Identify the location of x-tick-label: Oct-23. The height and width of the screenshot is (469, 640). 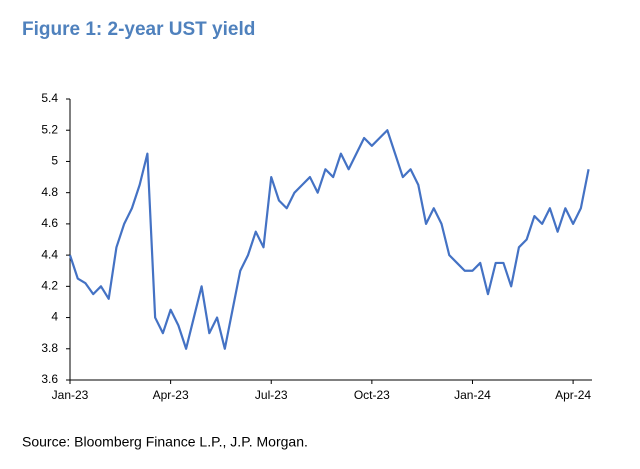
(372, 395).